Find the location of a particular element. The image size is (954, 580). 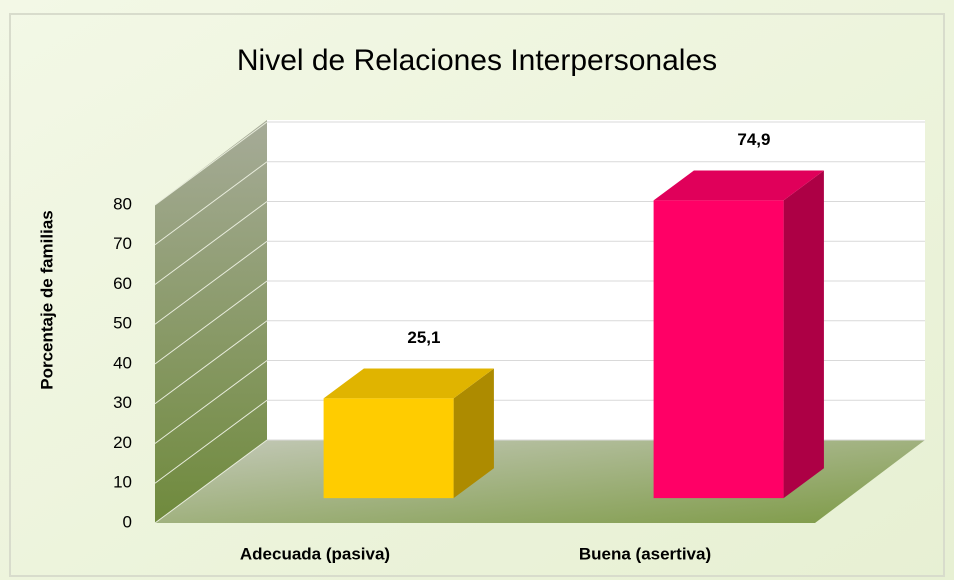

y-tick-label: 70 is located at coordinates (122, 243).